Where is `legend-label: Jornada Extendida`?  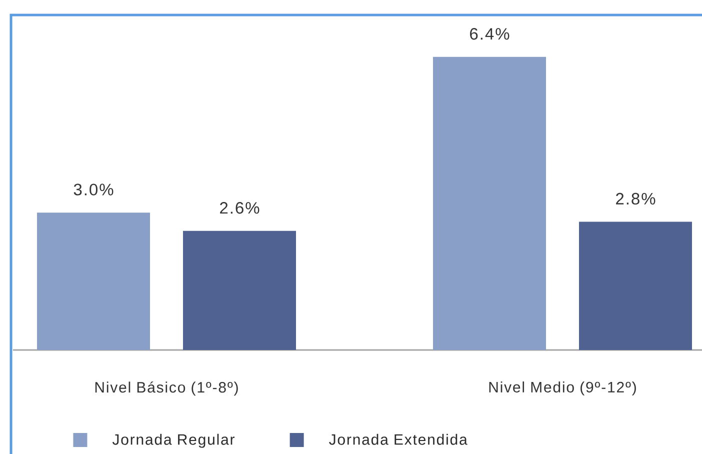
legend-label: Jornada Extendida is located at coordinates (398, 439).